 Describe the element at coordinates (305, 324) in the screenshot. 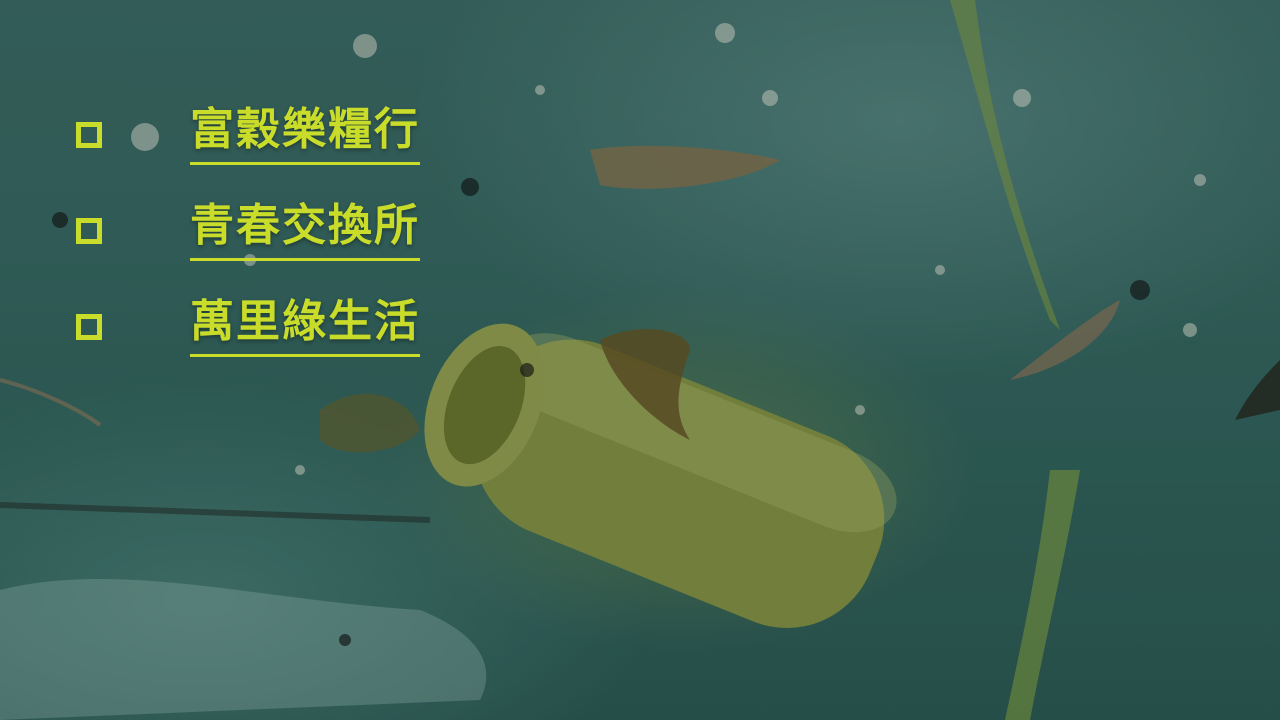

I see `option-label: 萬里綠生活` at that location.